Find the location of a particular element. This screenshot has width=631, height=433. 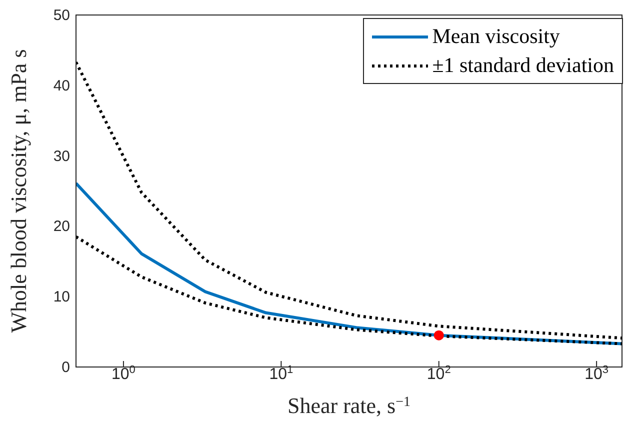

y-tick-label: 20 is located at coordinates (61, 227).